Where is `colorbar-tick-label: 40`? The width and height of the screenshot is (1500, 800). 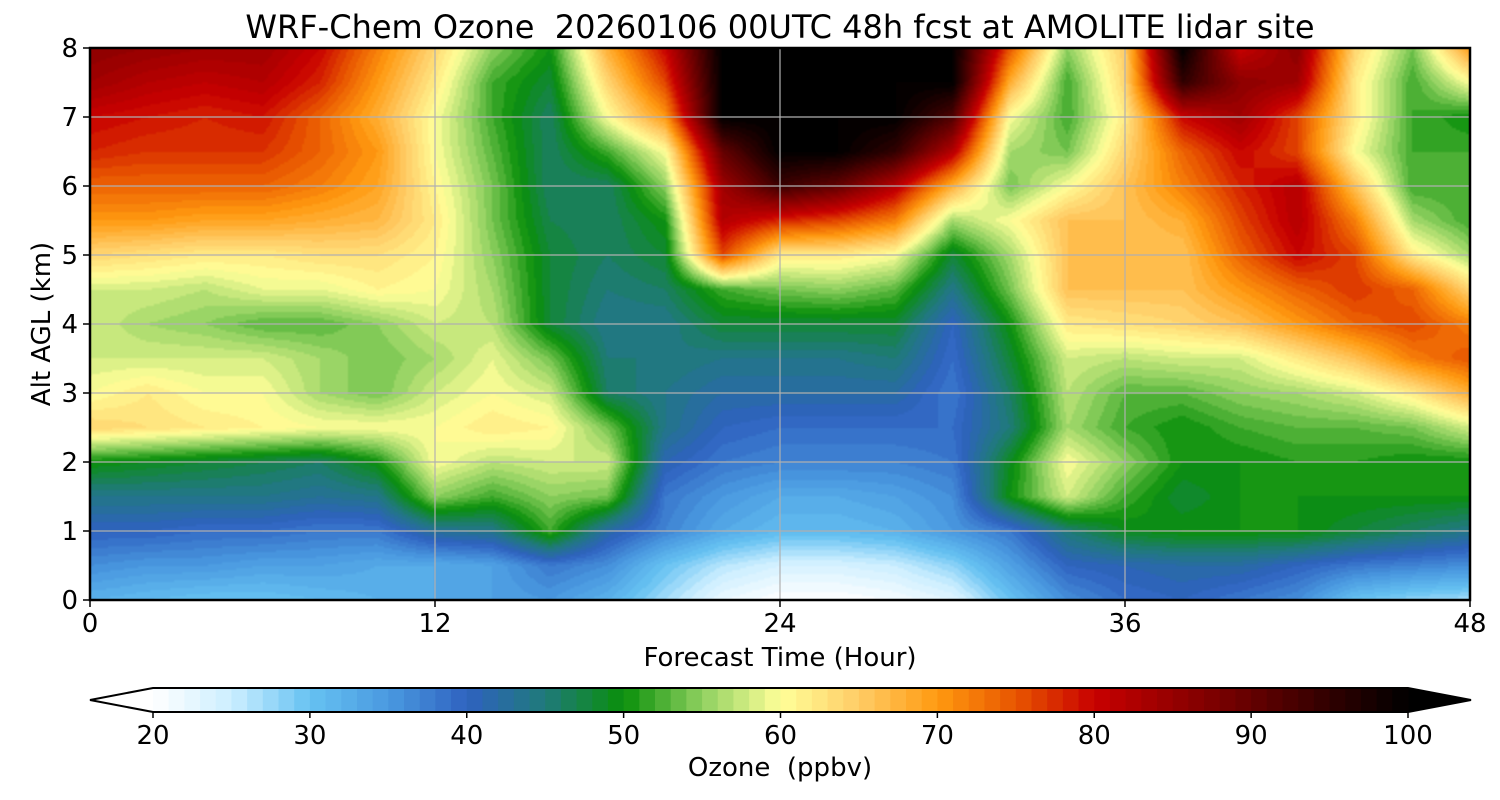 colorbar-tick-label: 40 is located at coordinates (466, 736).